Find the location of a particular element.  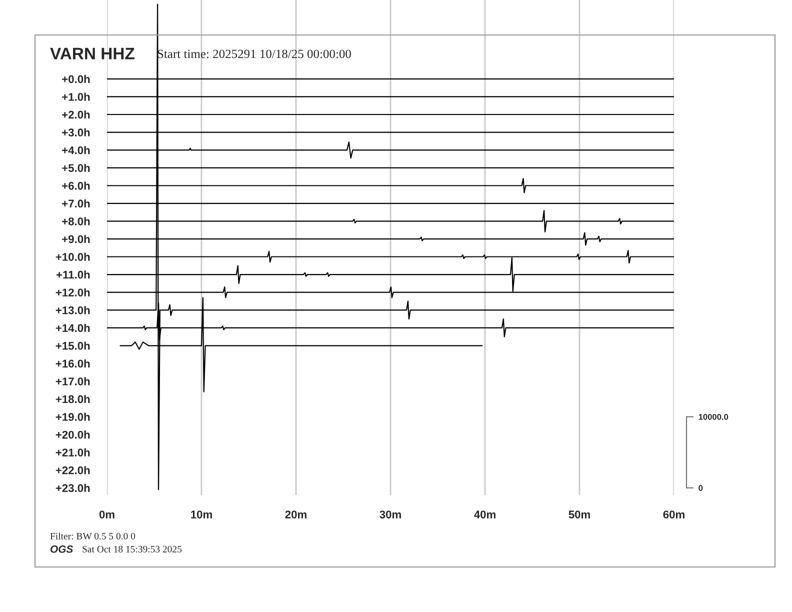

y-tick-label: +2.0h is located at coordinates (76, 114).